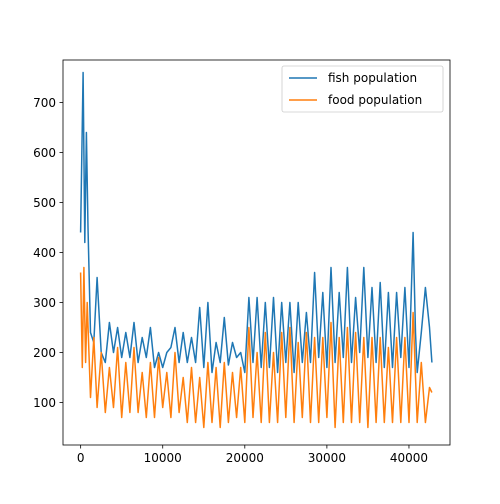 Image resolution: width=500 pixels, height=504 pixels. What do you see at coordinates (44, 303) in the screenshot?
I see `y-tick-label: 300` at bounding box center [44, 303].